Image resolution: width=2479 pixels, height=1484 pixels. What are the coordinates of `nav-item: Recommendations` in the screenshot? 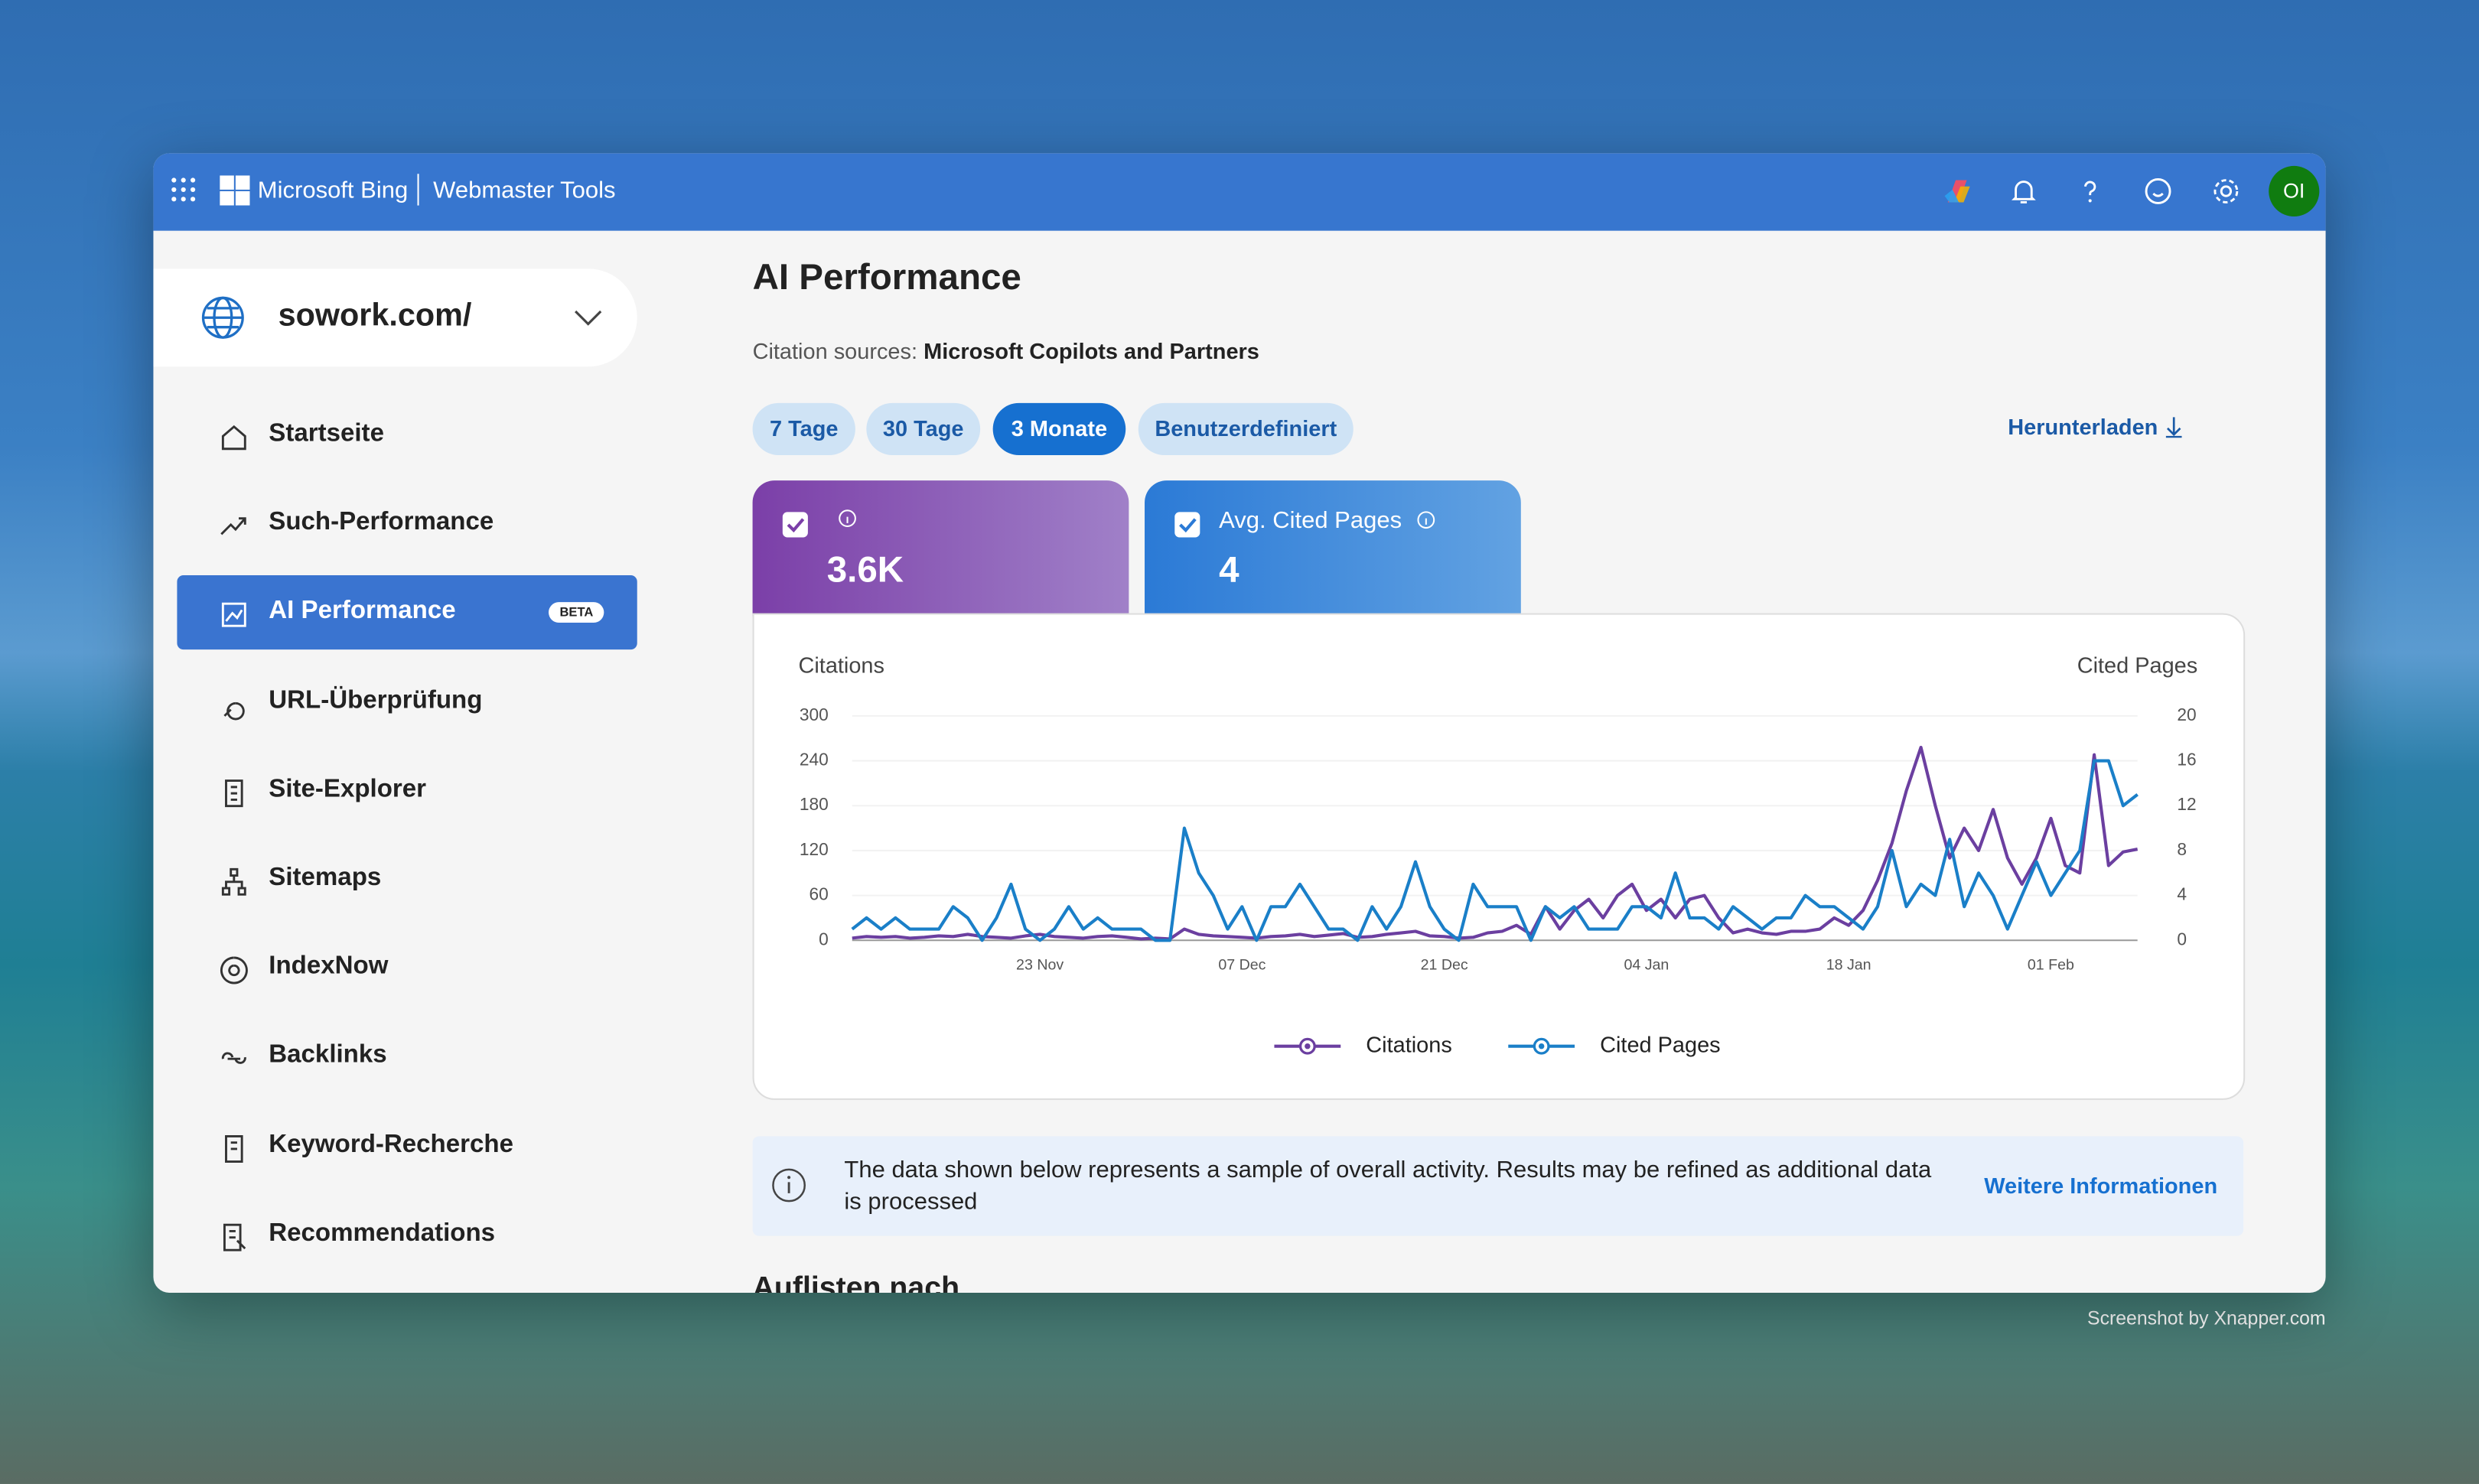 It's located at (407, 1235).